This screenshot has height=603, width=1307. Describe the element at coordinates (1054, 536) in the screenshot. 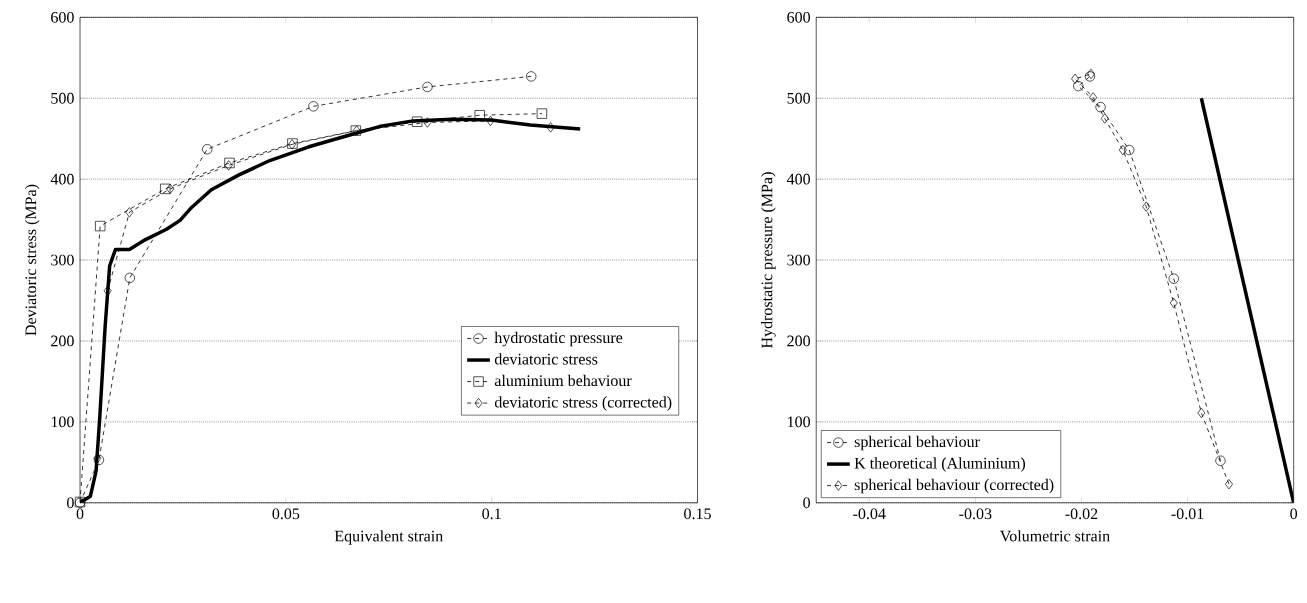

I see `x-axis-title: Volumetric strain` at that location.